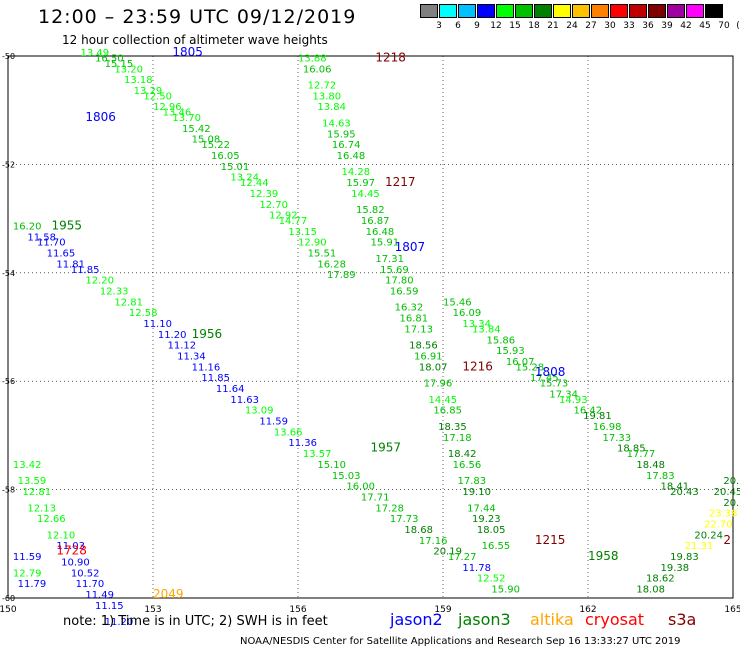 This screenshot has height=650, width=740. I want to click on data-point-label: 16.81, so click(414, 319).